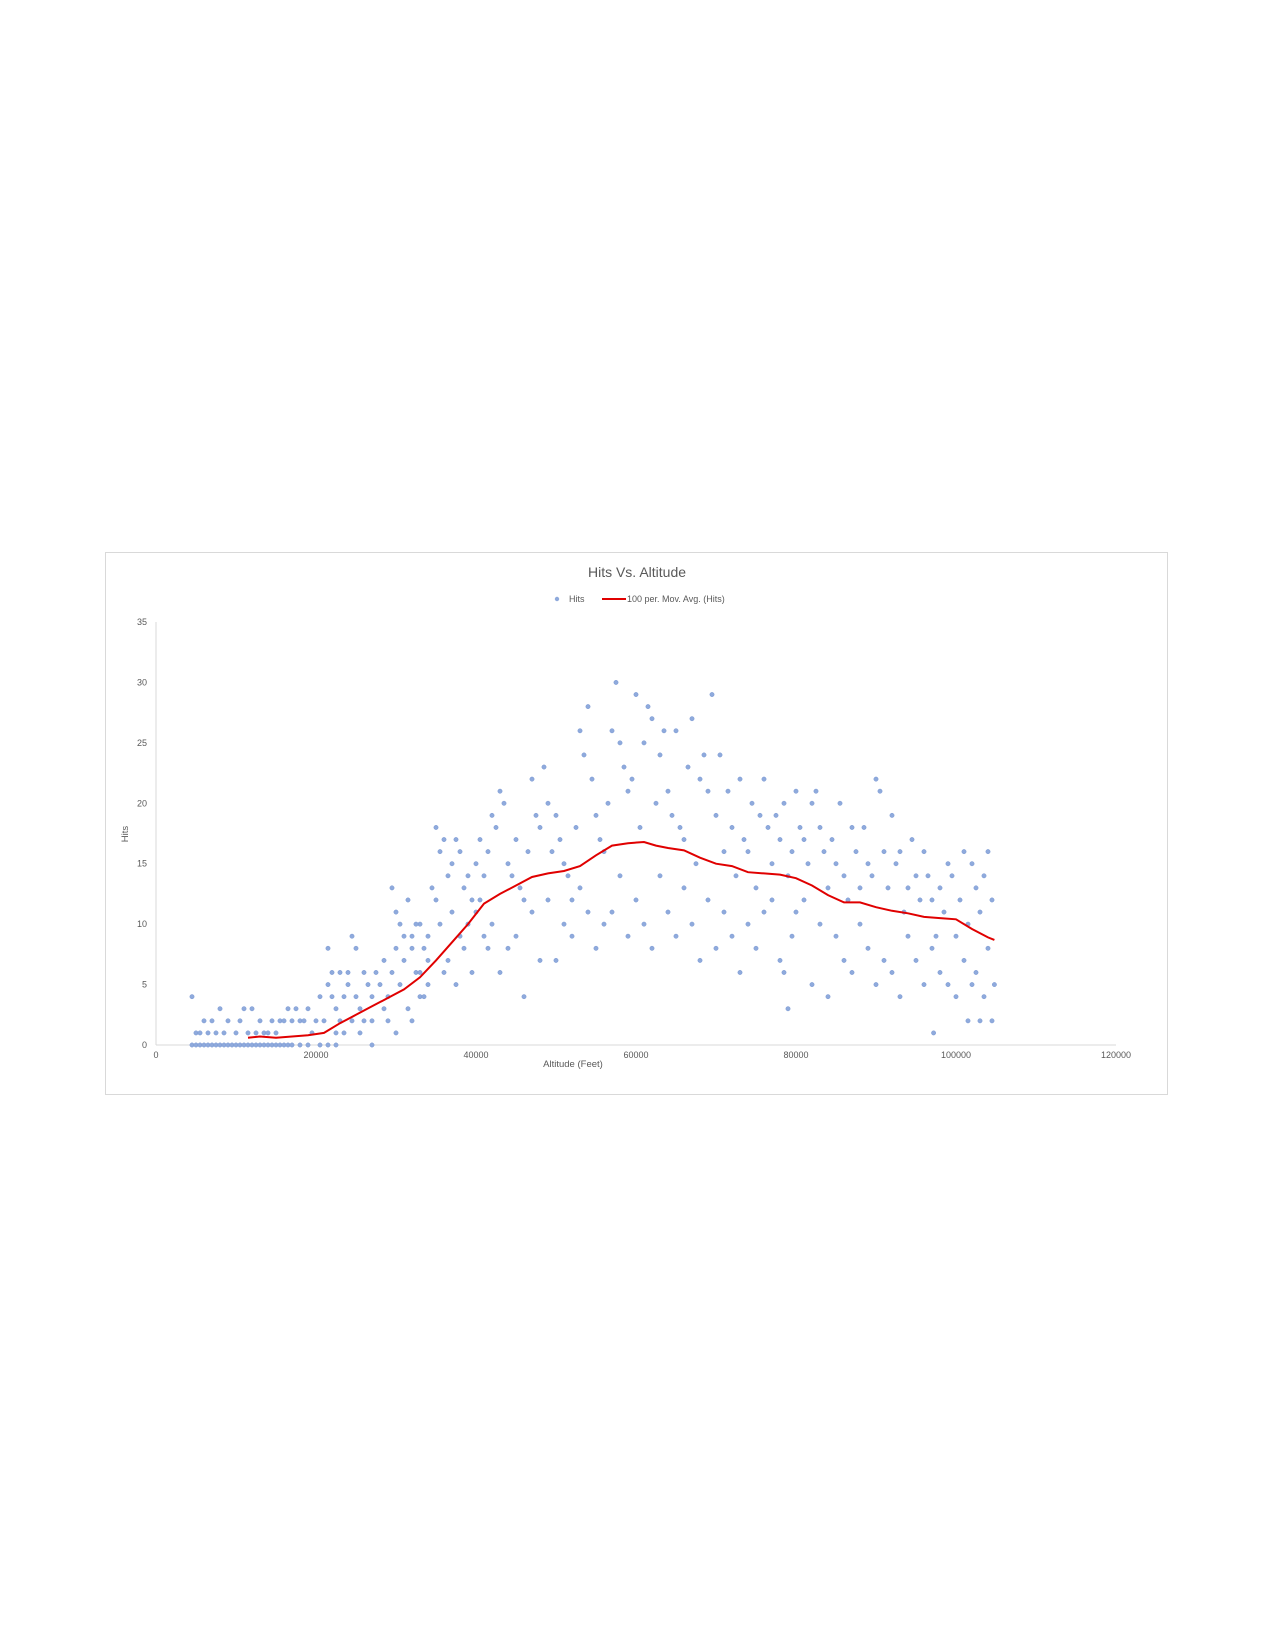 Image resolution: width=1275 pixels, height=1650 pixels. I want to click on x-tick-label: 120000, so click(1116, 1055).